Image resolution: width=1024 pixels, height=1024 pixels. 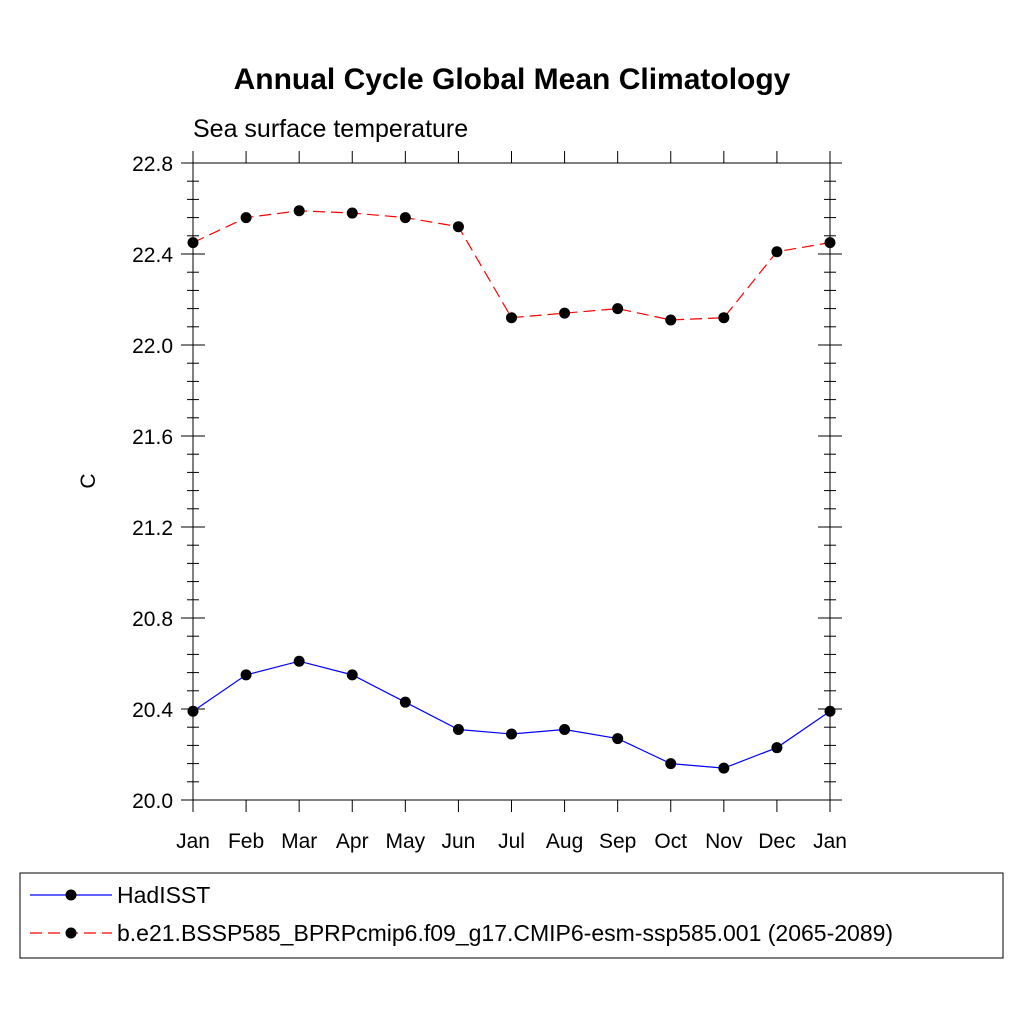 I want to click on legend-label-hadisst: HadISST, so click(x=163, y=895).